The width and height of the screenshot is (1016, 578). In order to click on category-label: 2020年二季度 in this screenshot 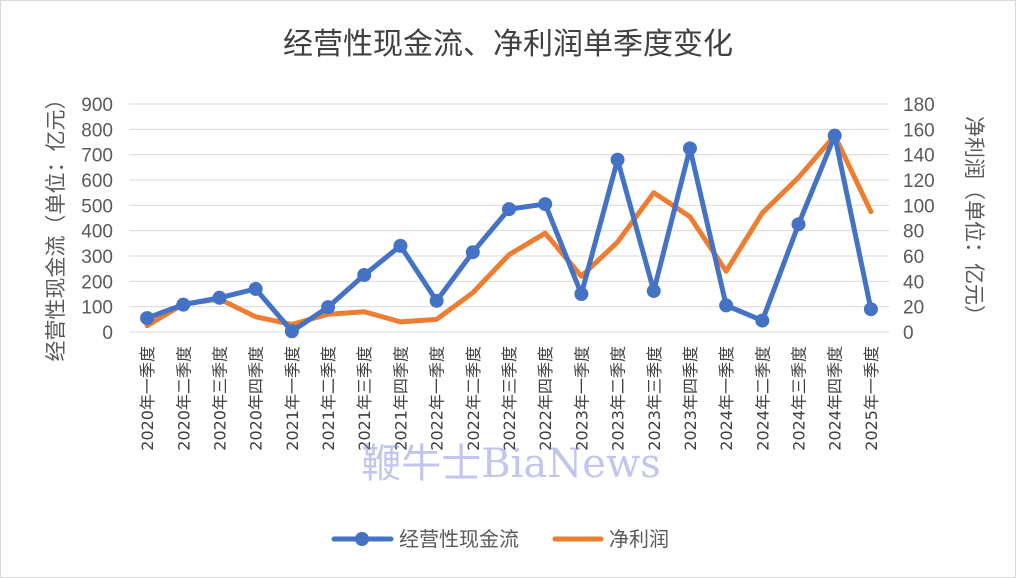, I will do `click(183, 398)`.